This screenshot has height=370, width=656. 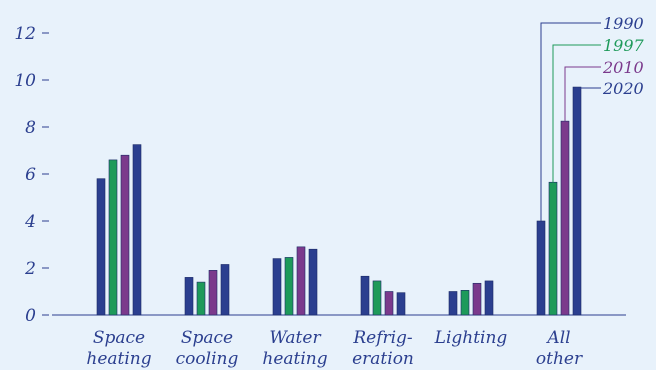 What do you see at coordinates (25, 81) in the screenshot?
I see `y-tick-label-10: 10` at bounding box center [25, 81].